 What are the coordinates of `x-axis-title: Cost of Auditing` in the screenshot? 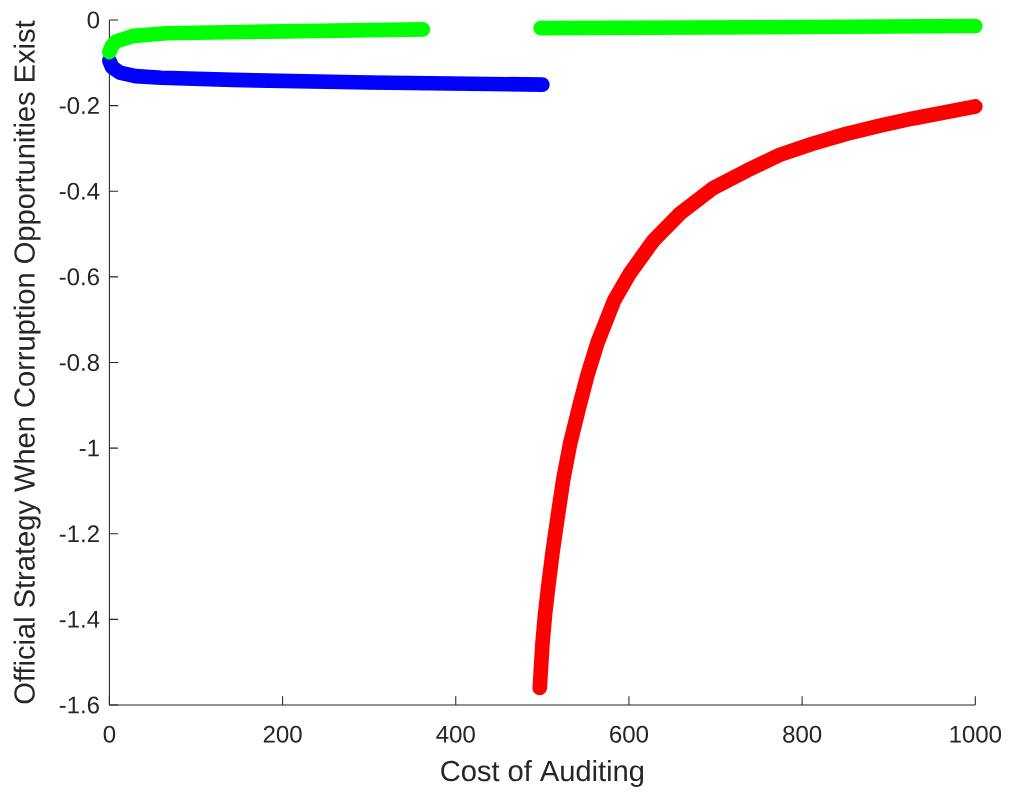 It's located at (542, 773).